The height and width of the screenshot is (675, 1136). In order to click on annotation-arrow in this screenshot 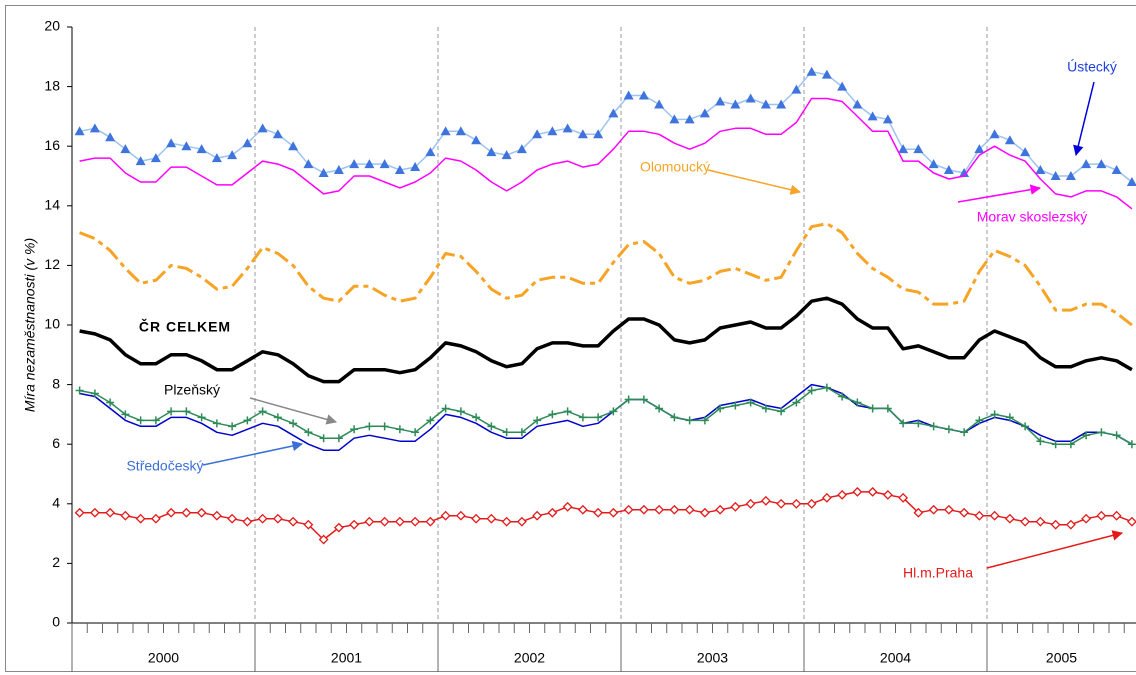, I will do `click(1055, 549)`.